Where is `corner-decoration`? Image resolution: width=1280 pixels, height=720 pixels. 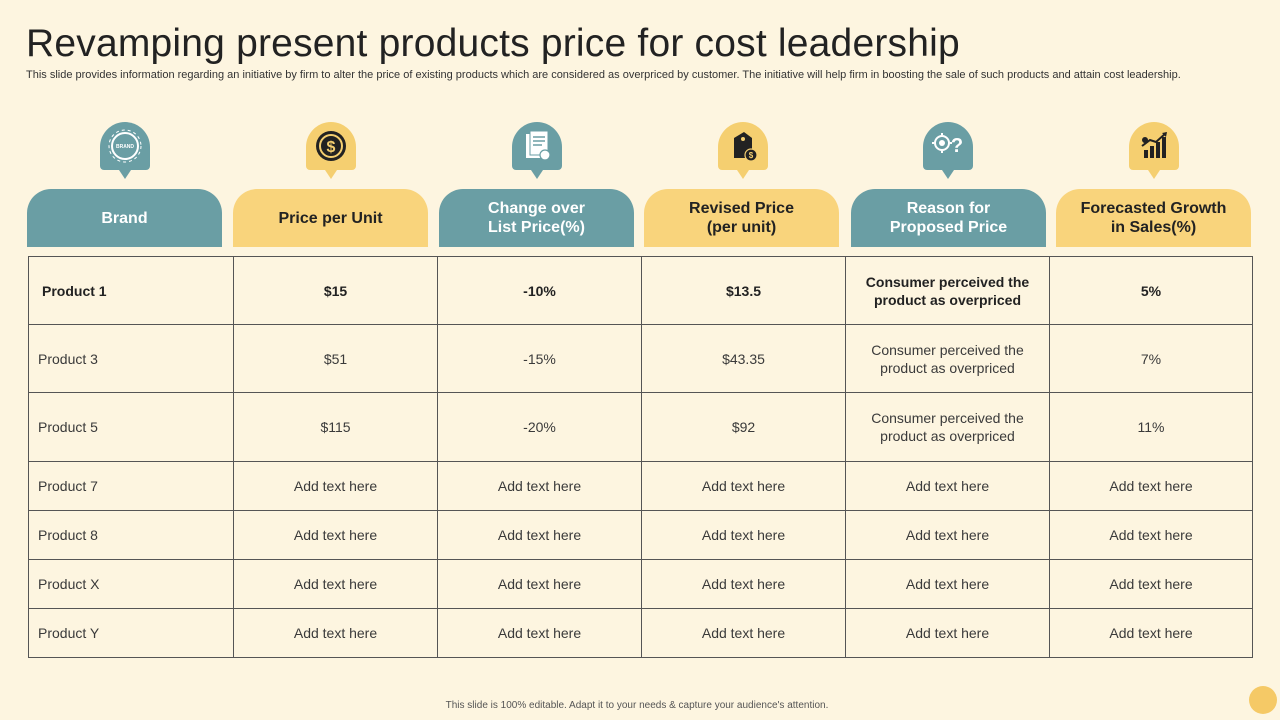
corner-decoration is located at coordinates (1263, 700).